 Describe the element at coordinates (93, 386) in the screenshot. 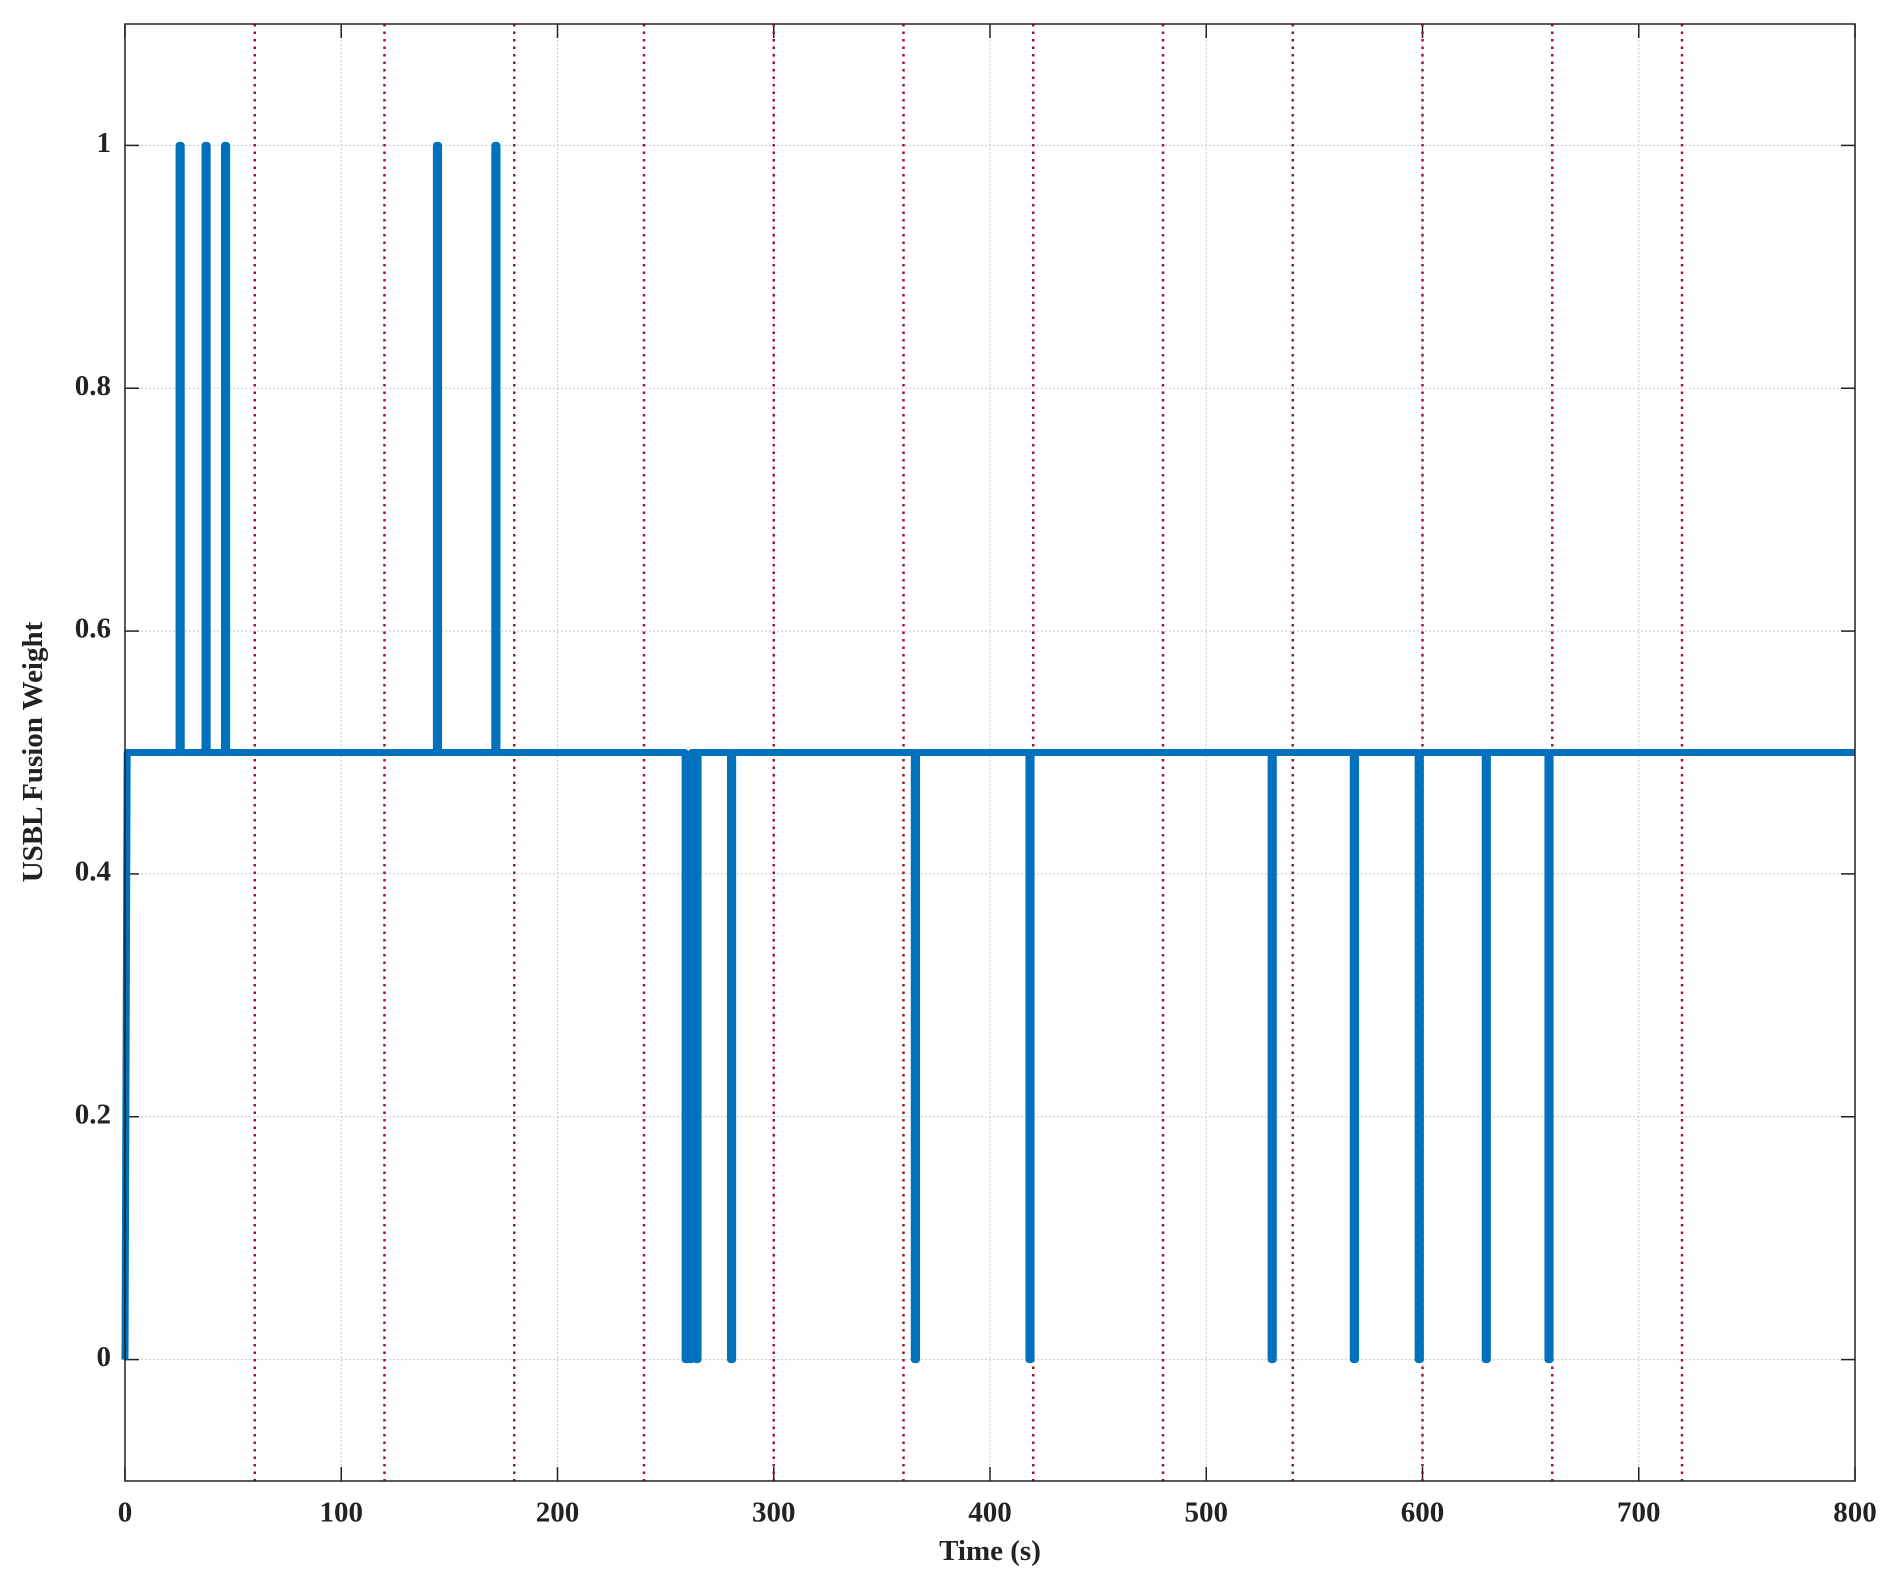

I see `y-tick-label: 0.8` at that location.